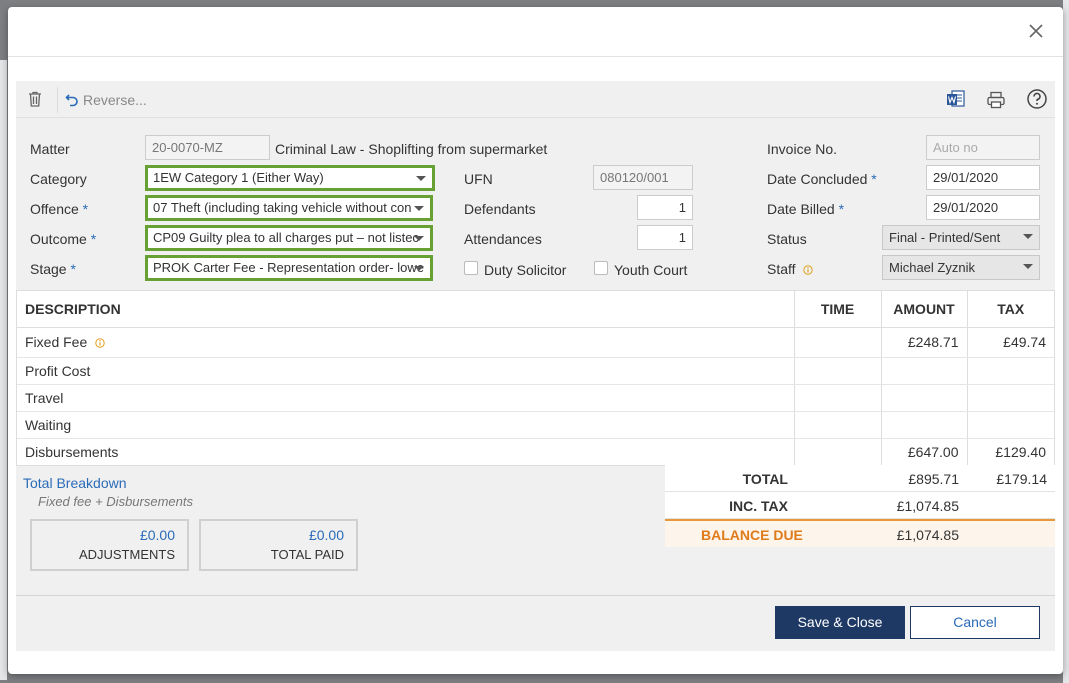 Image resolution: width=1069 pixels, height=683 pixels. What do you see at coordinates (500, 209) in the screenshot?
I see `defendants-label: Defendants` at bounding box center [500, 209].